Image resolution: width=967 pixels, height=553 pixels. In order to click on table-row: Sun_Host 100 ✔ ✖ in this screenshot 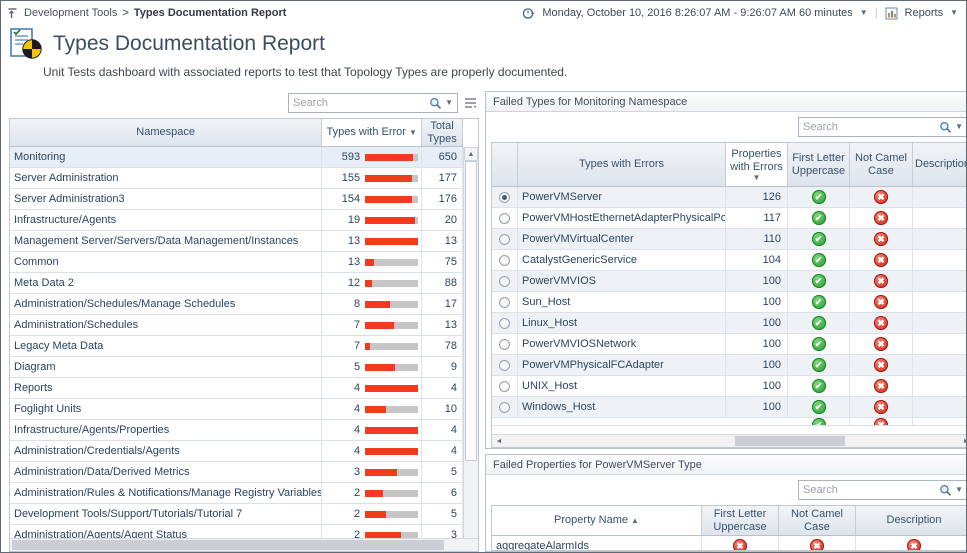, I will do `click(729, 302)`.